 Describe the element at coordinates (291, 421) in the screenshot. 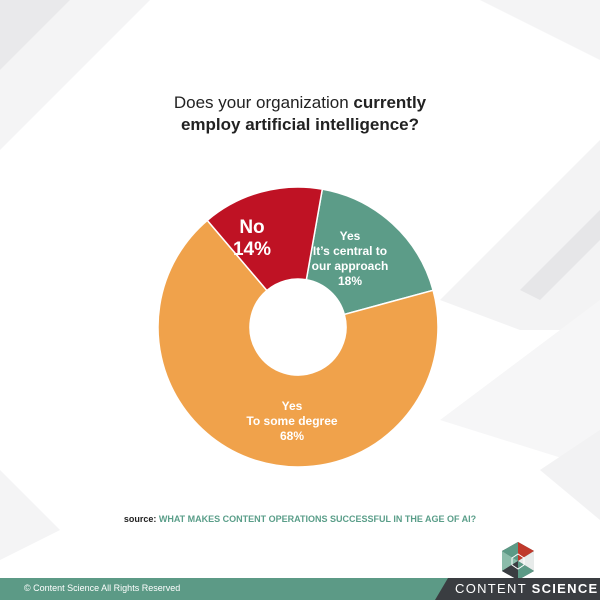

I see `slice-category-label: To some degree` at that location.